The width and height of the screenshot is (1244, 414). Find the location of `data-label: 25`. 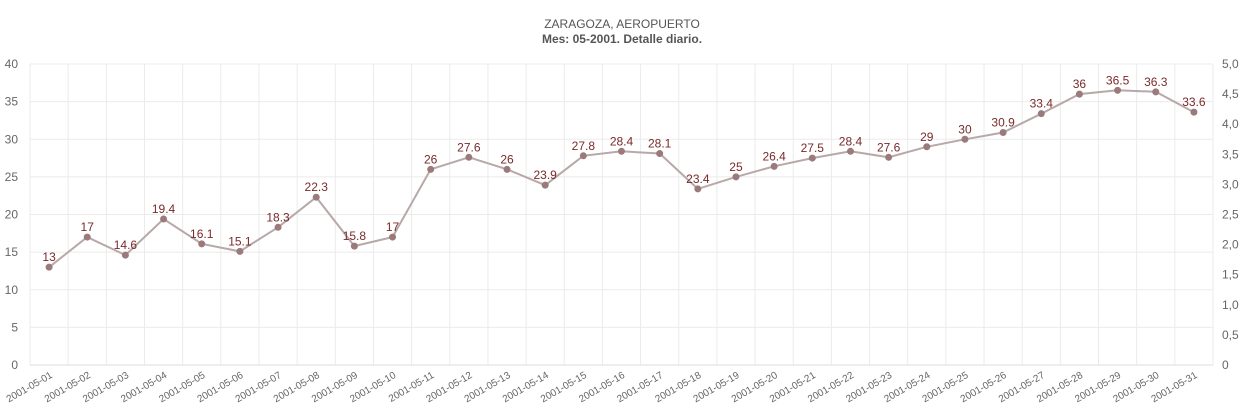

data-label: 25 is located at coordinates (736, 167).